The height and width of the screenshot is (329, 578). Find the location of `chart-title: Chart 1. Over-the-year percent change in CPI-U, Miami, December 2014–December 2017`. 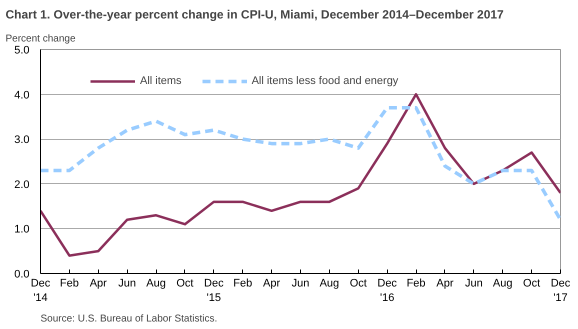

chart-title: Chart 1. Over-the-year percent change in CPI-U, Miami, December 2014–December 2017 is located at coordinates (255, 15).